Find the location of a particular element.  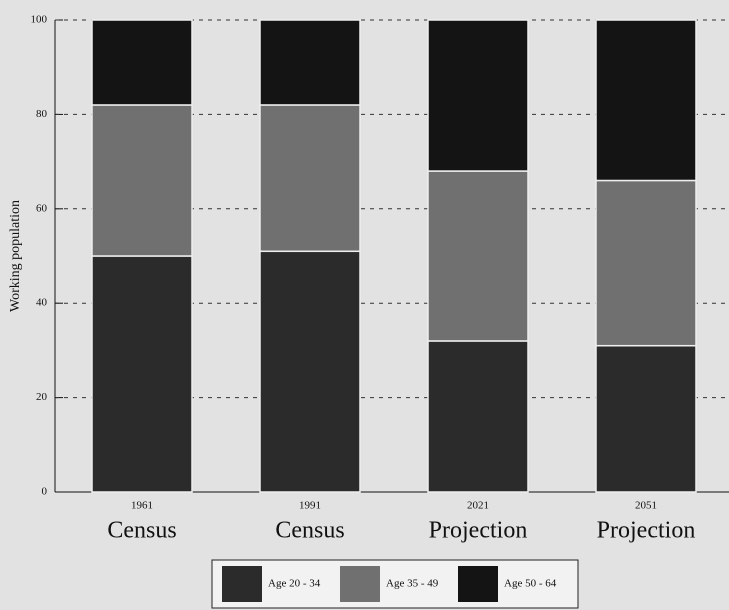

y-tick-label: 0 is located at coordinates (45, 492).